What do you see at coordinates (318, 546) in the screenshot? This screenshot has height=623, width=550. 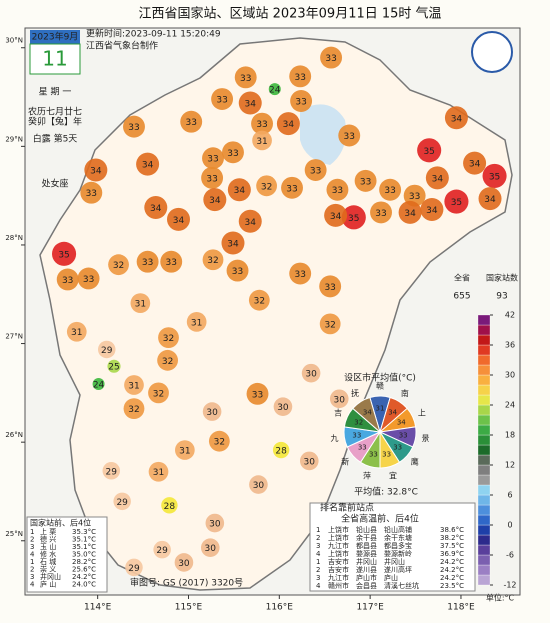 I see `ranking-cell: 3` at bounding box center [318, 546].